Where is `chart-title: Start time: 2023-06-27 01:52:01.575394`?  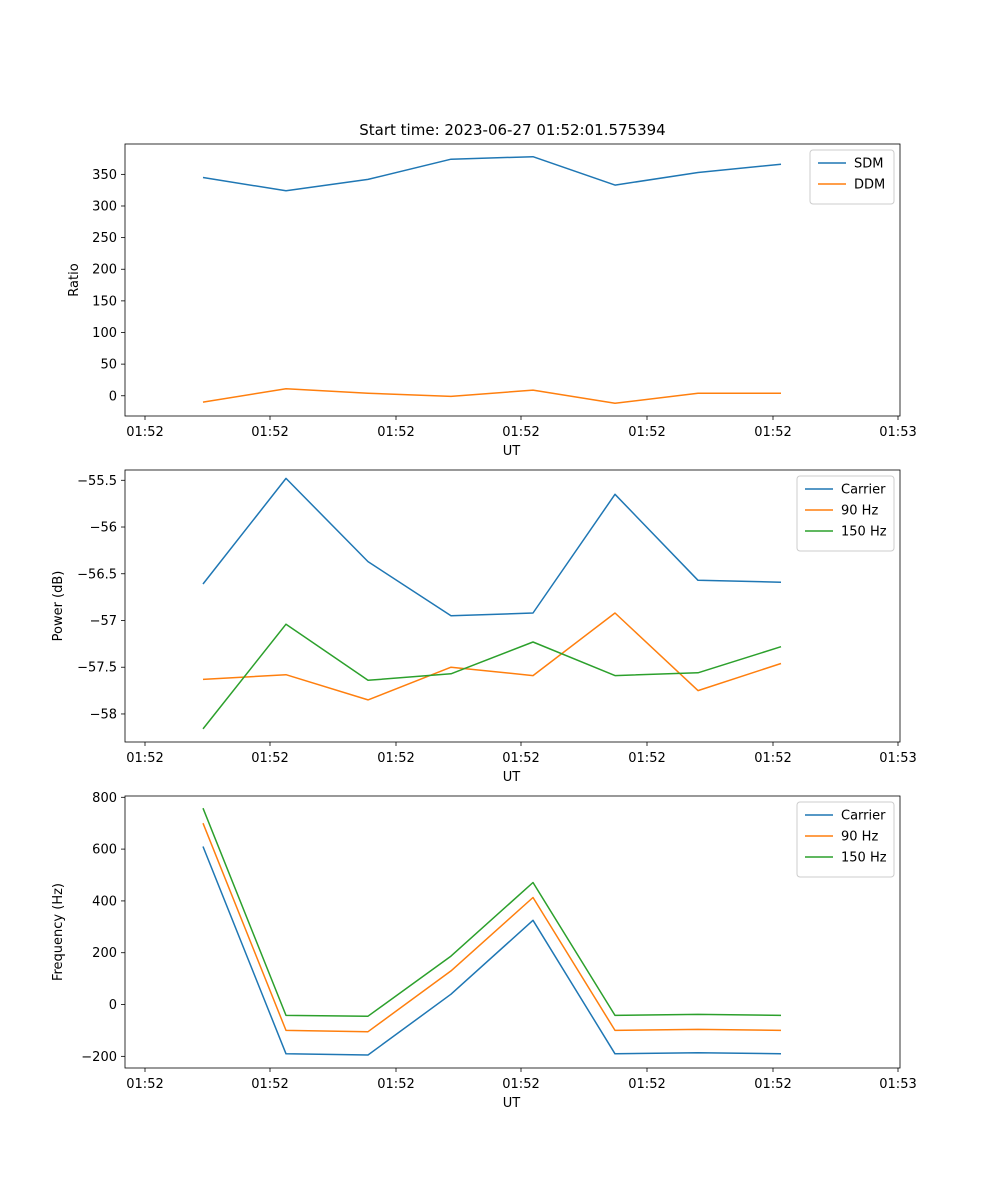 chart-title: Start time: 2023-06-27 01:52:01.575394 is located at coordinates (512, 130).